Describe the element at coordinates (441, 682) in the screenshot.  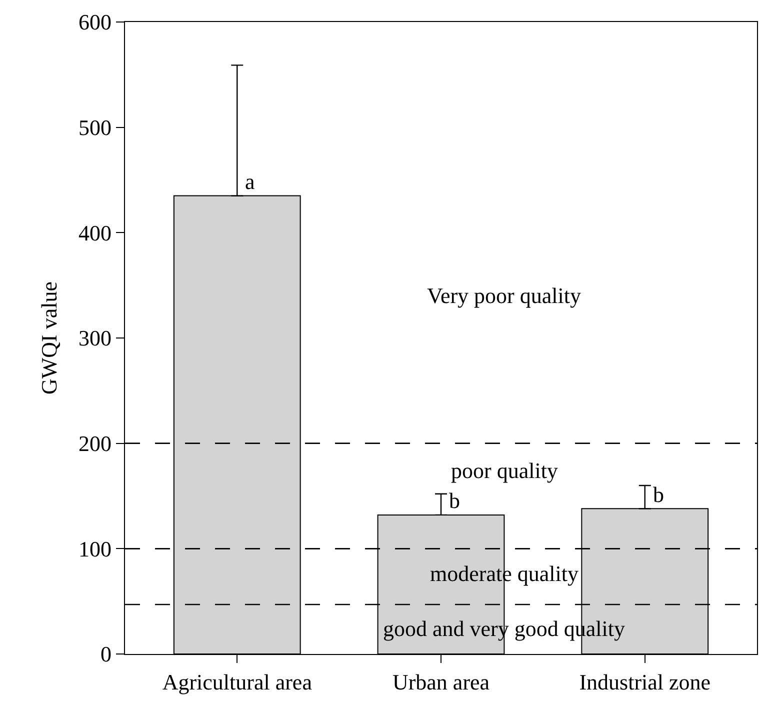
I see `x-tick-label: Urban area` at that location.